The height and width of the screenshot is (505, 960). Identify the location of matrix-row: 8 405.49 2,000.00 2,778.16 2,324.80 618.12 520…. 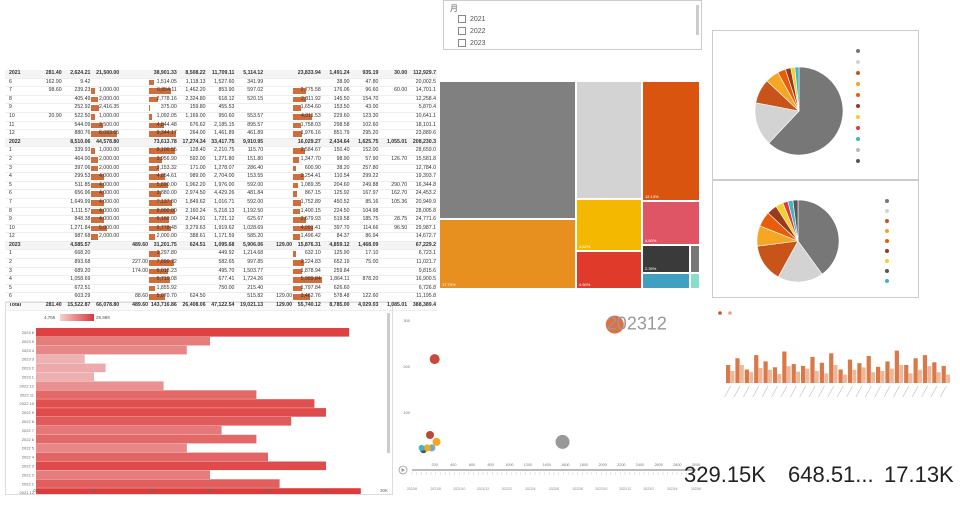
(221, 100).